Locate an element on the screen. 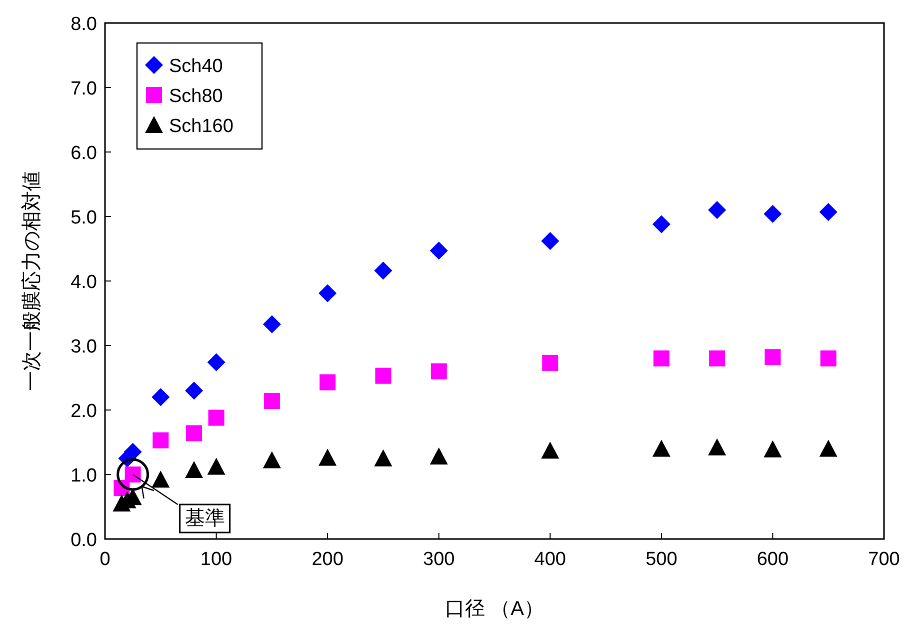 The width and height of the screenshot is (917, 628). legend-label: Sch40 is located at coordinates (196, 66).